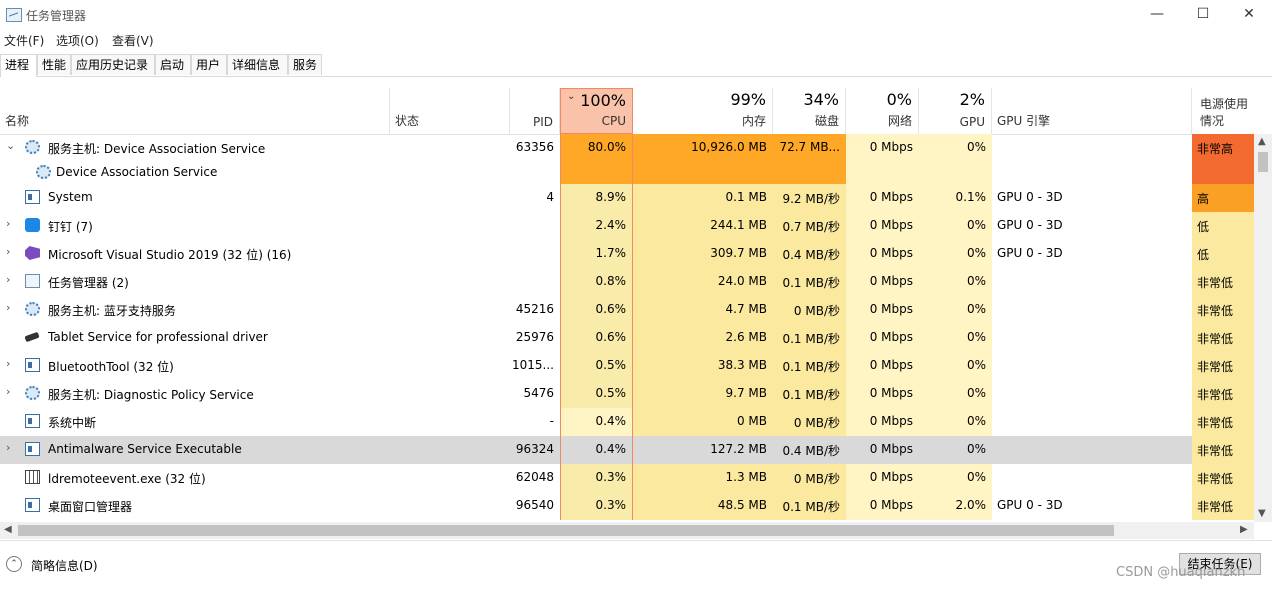  What do you see at coordinates (534, 337) in the screenshot?
I see `pid-value: 25976` at bounding box center [534, 337].